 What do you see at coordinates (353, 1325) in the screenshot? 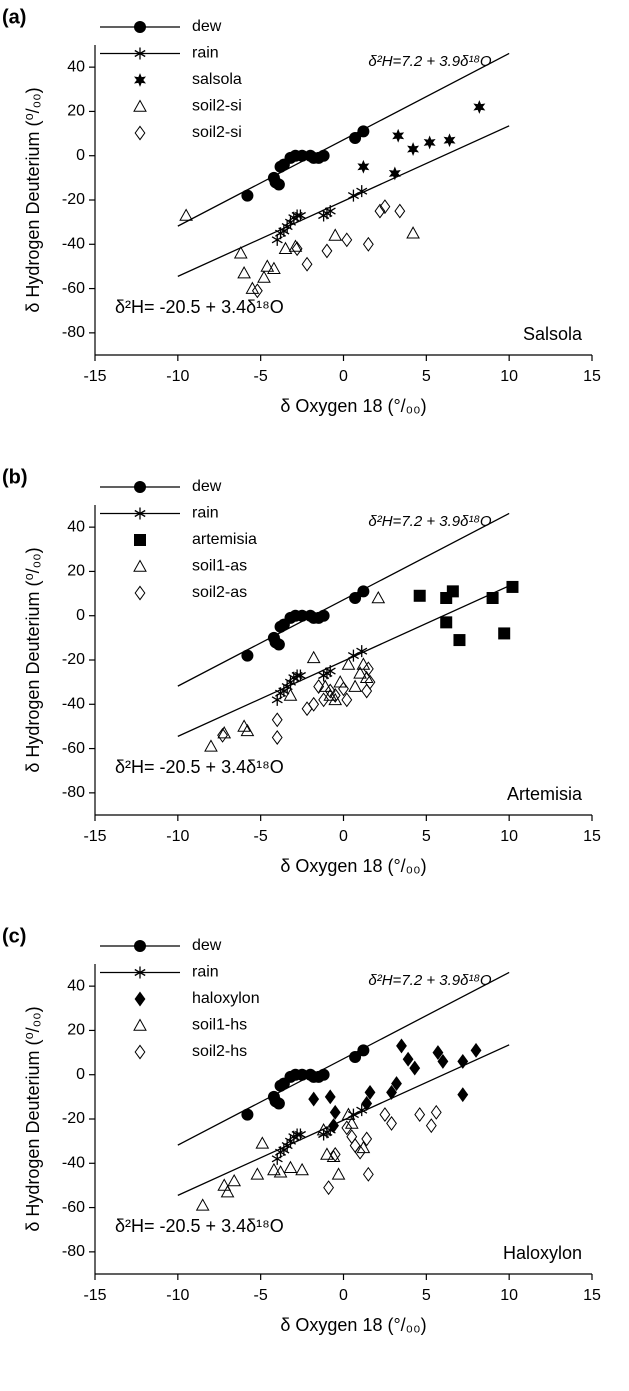
I see `x-axis-label: δ Oxygen 18 (°/₀₀)` at bounding box center [353, 1325].